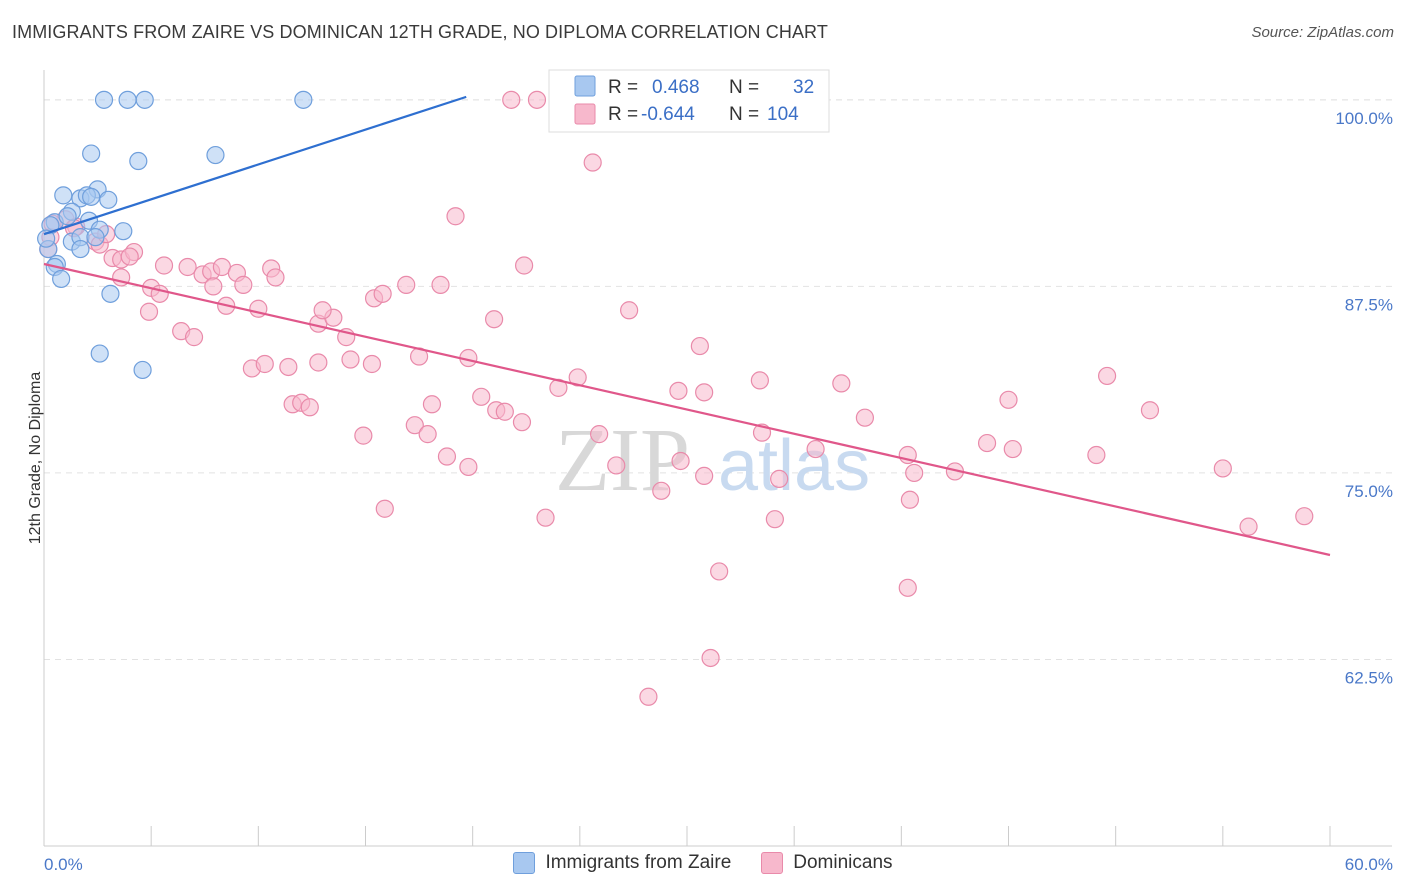 The image size is (1406, 892). Describe the element at coordinates (1369, 677) in the screenshot. I see `y-tick-label: 62.5%` at that location.